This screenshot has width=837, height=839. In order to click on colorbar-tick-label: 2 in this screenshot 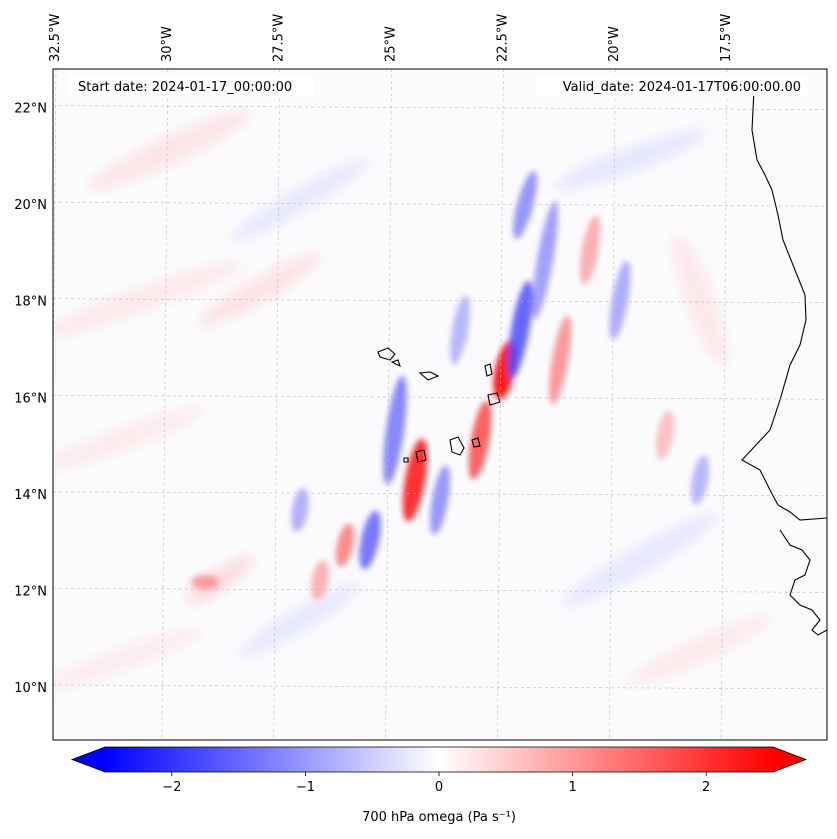, I will do `click(706, 787)`.